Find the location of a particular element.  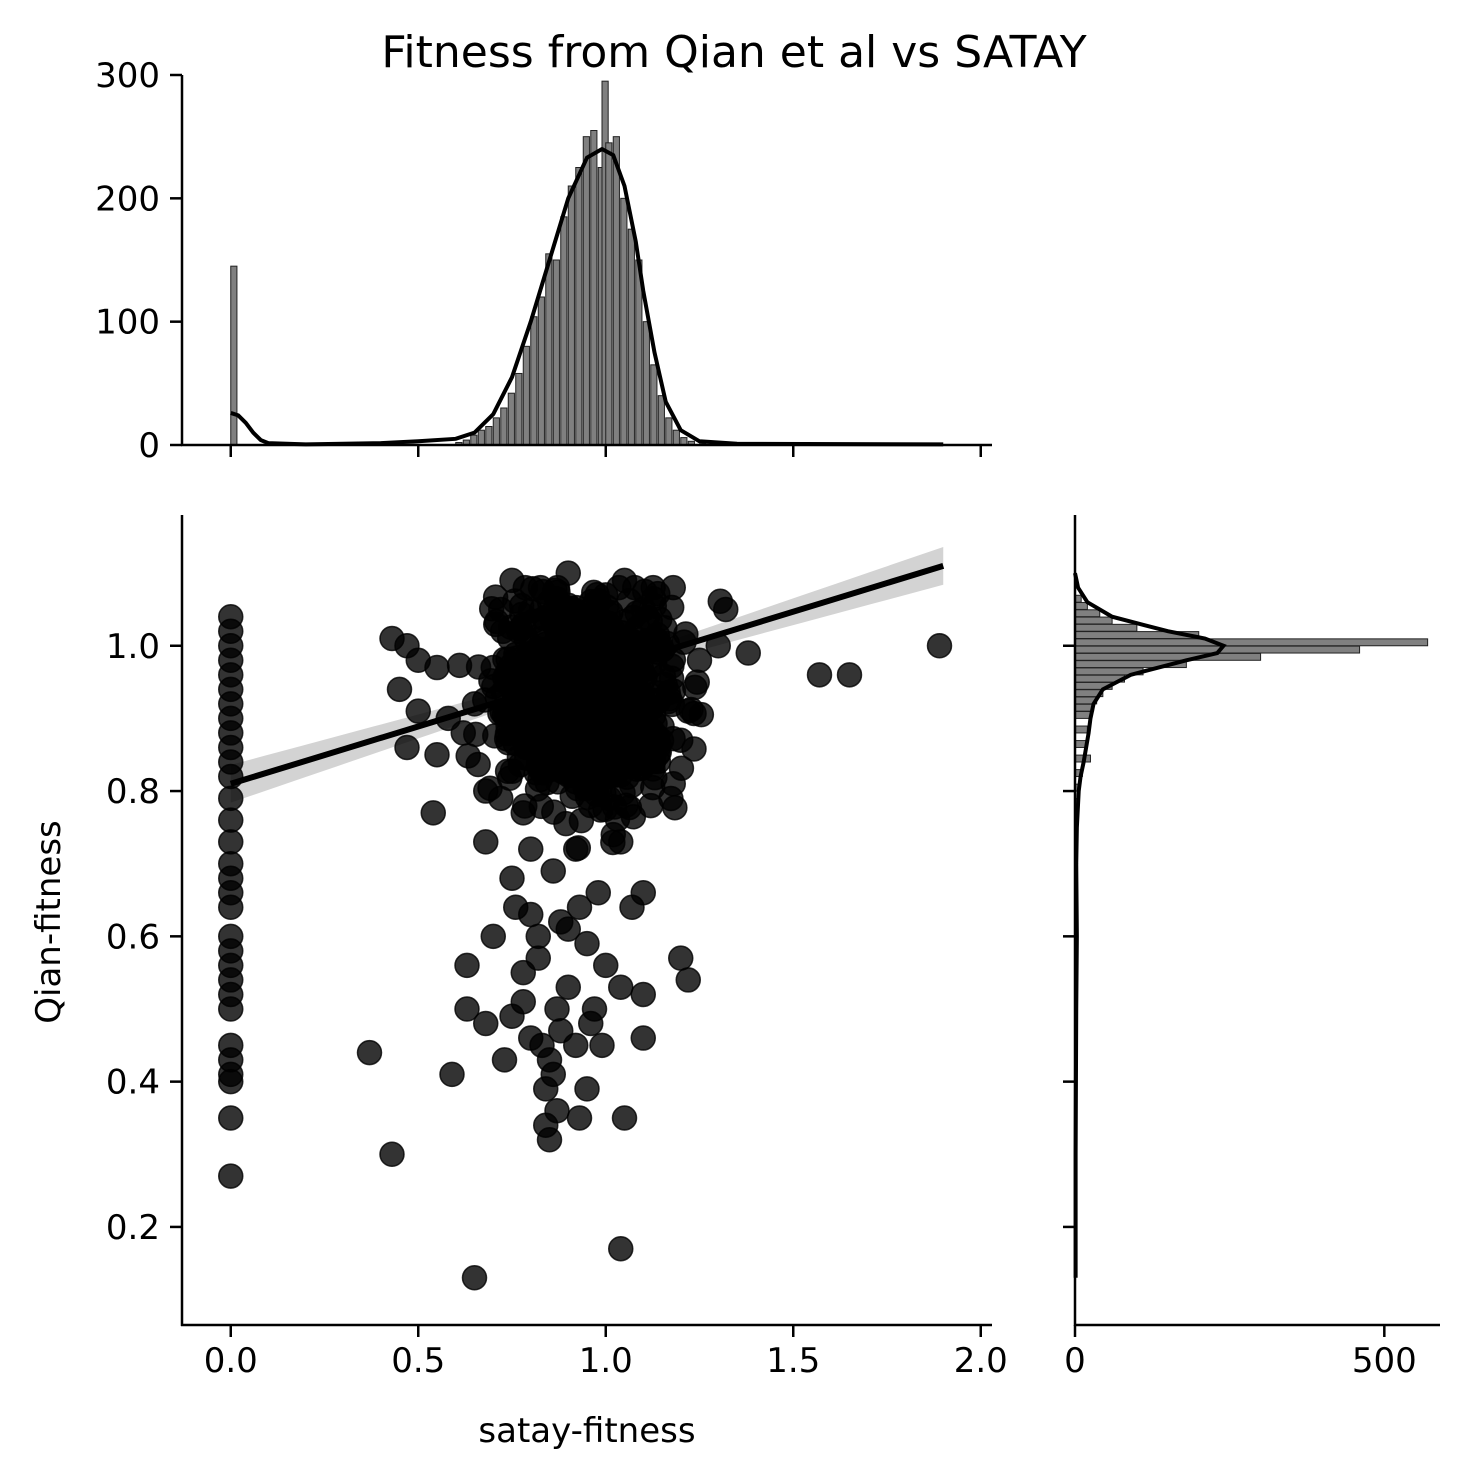

top-y-tick-label: 0 is located at coordinates (149, 446).